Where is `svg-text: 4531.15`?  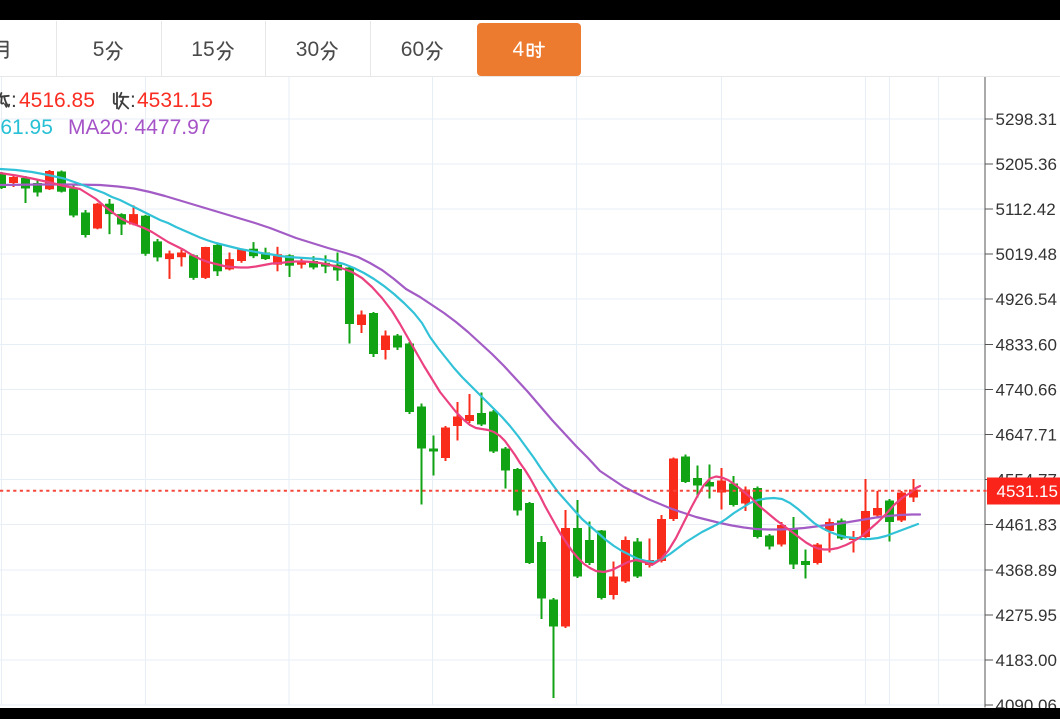 svg-text: 4531.15 is located at coordinates (1027, 491).